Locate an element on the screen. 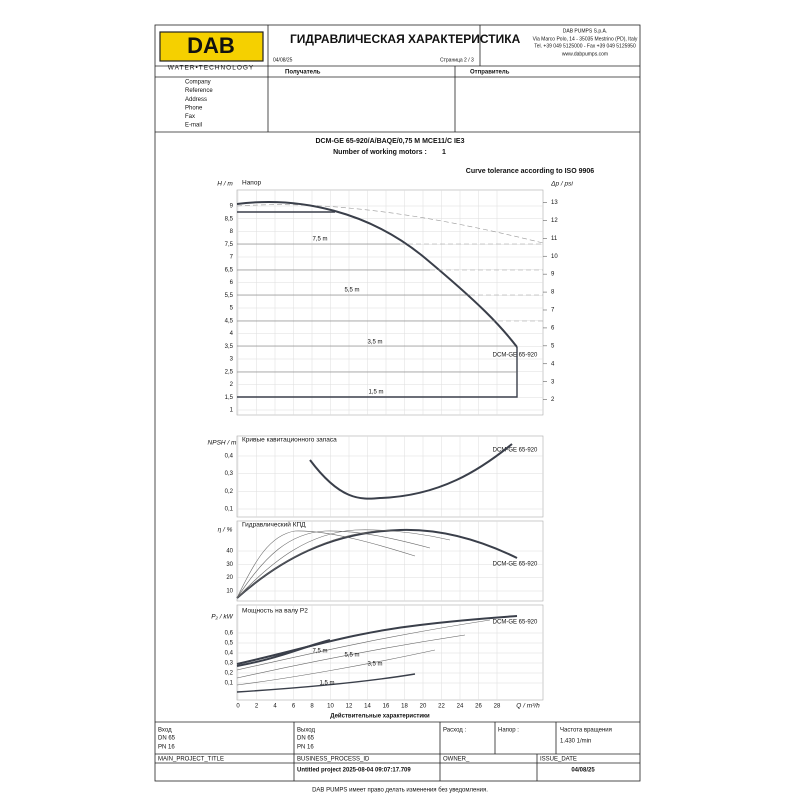  y-tick-label: 4 is located at coordinates (232, 334).